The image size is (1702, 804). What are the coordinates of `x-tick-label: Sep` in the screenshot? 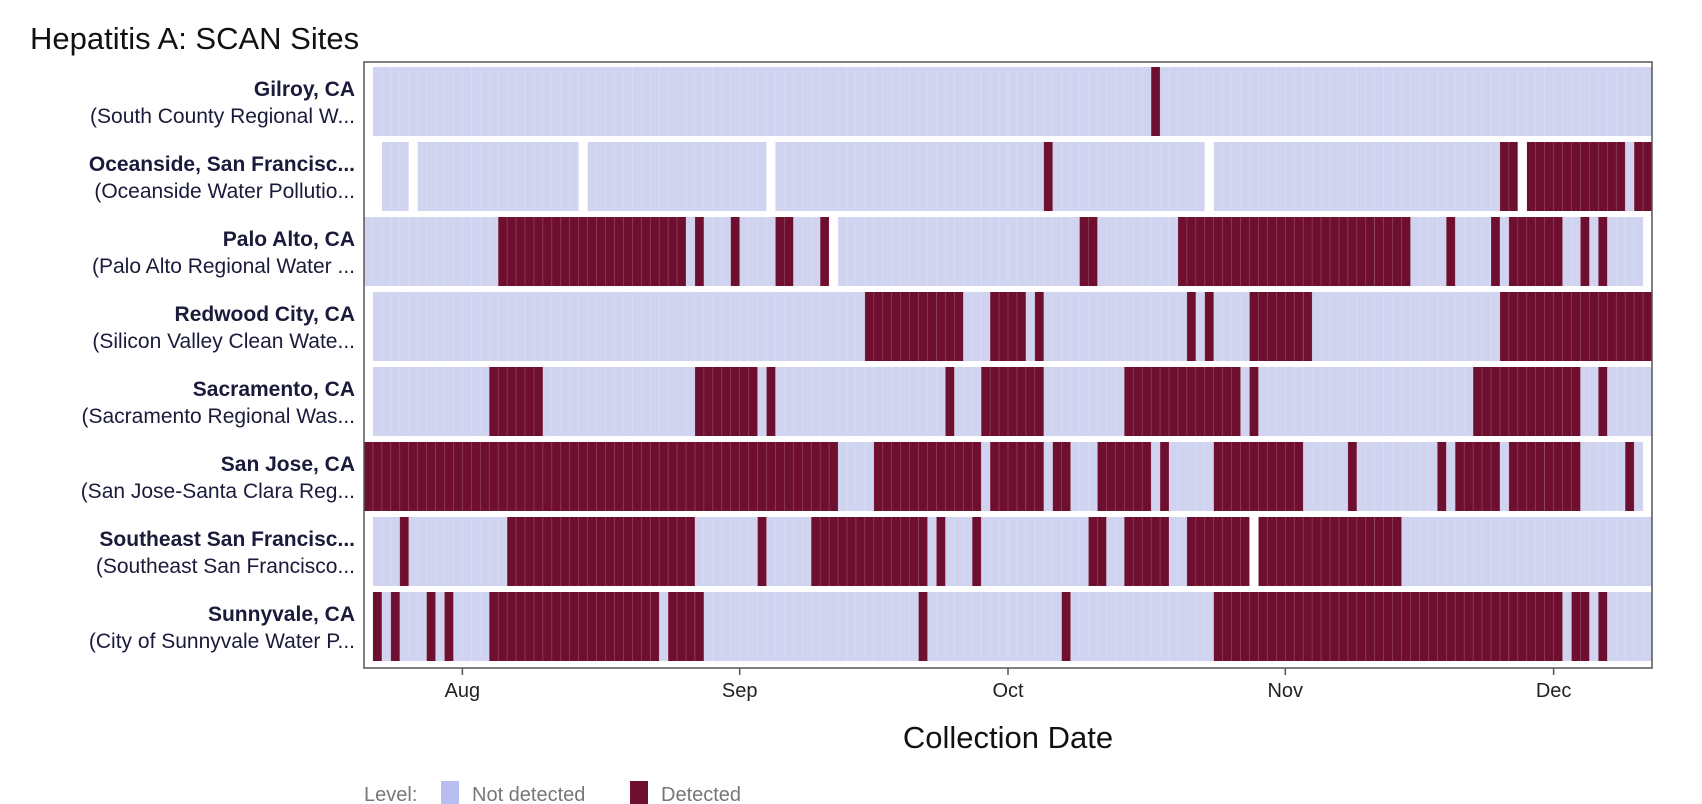 It's located at (740, 691).